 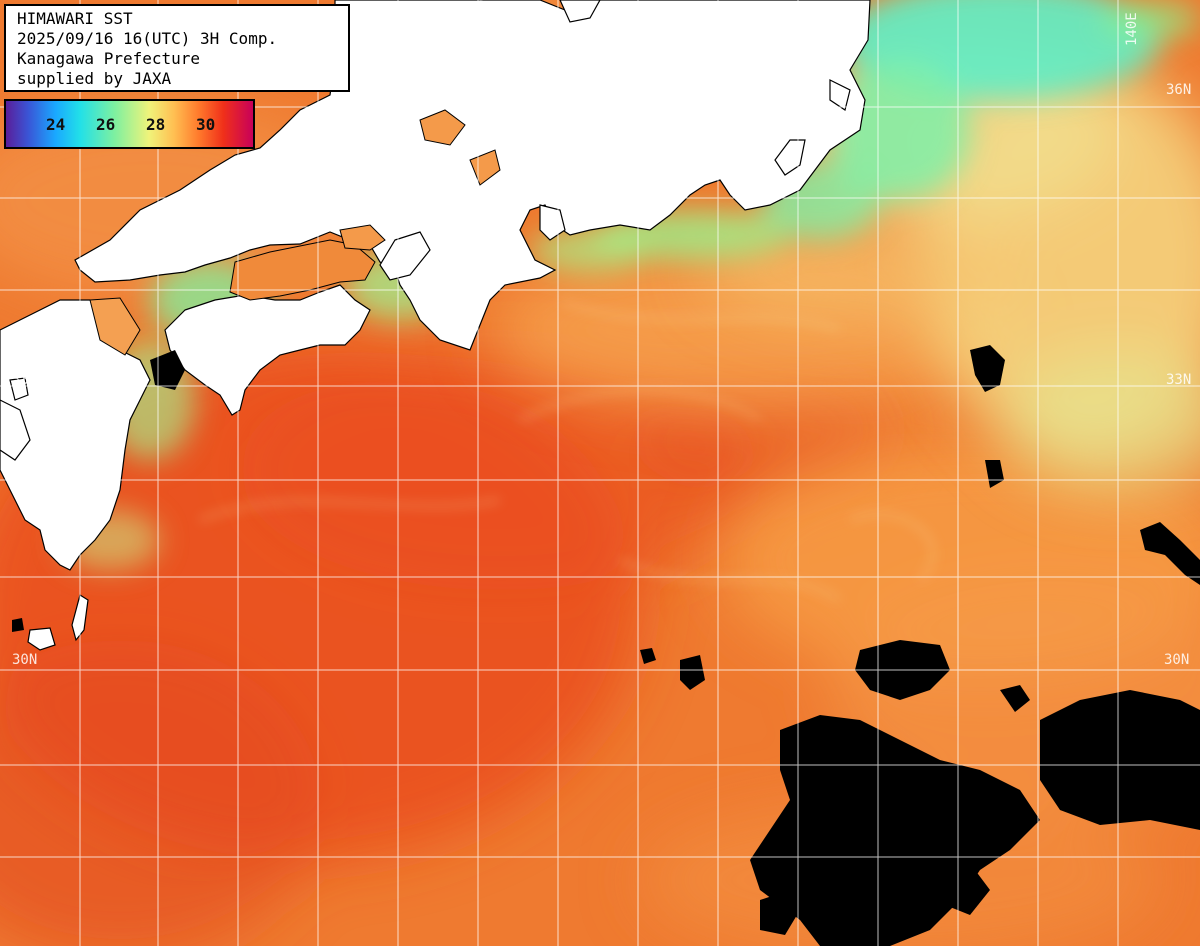 What do you see at coordinates (156, 124) in the screenshot?
I see `legend-tick-28: 28` at bounding box center [156, 124].